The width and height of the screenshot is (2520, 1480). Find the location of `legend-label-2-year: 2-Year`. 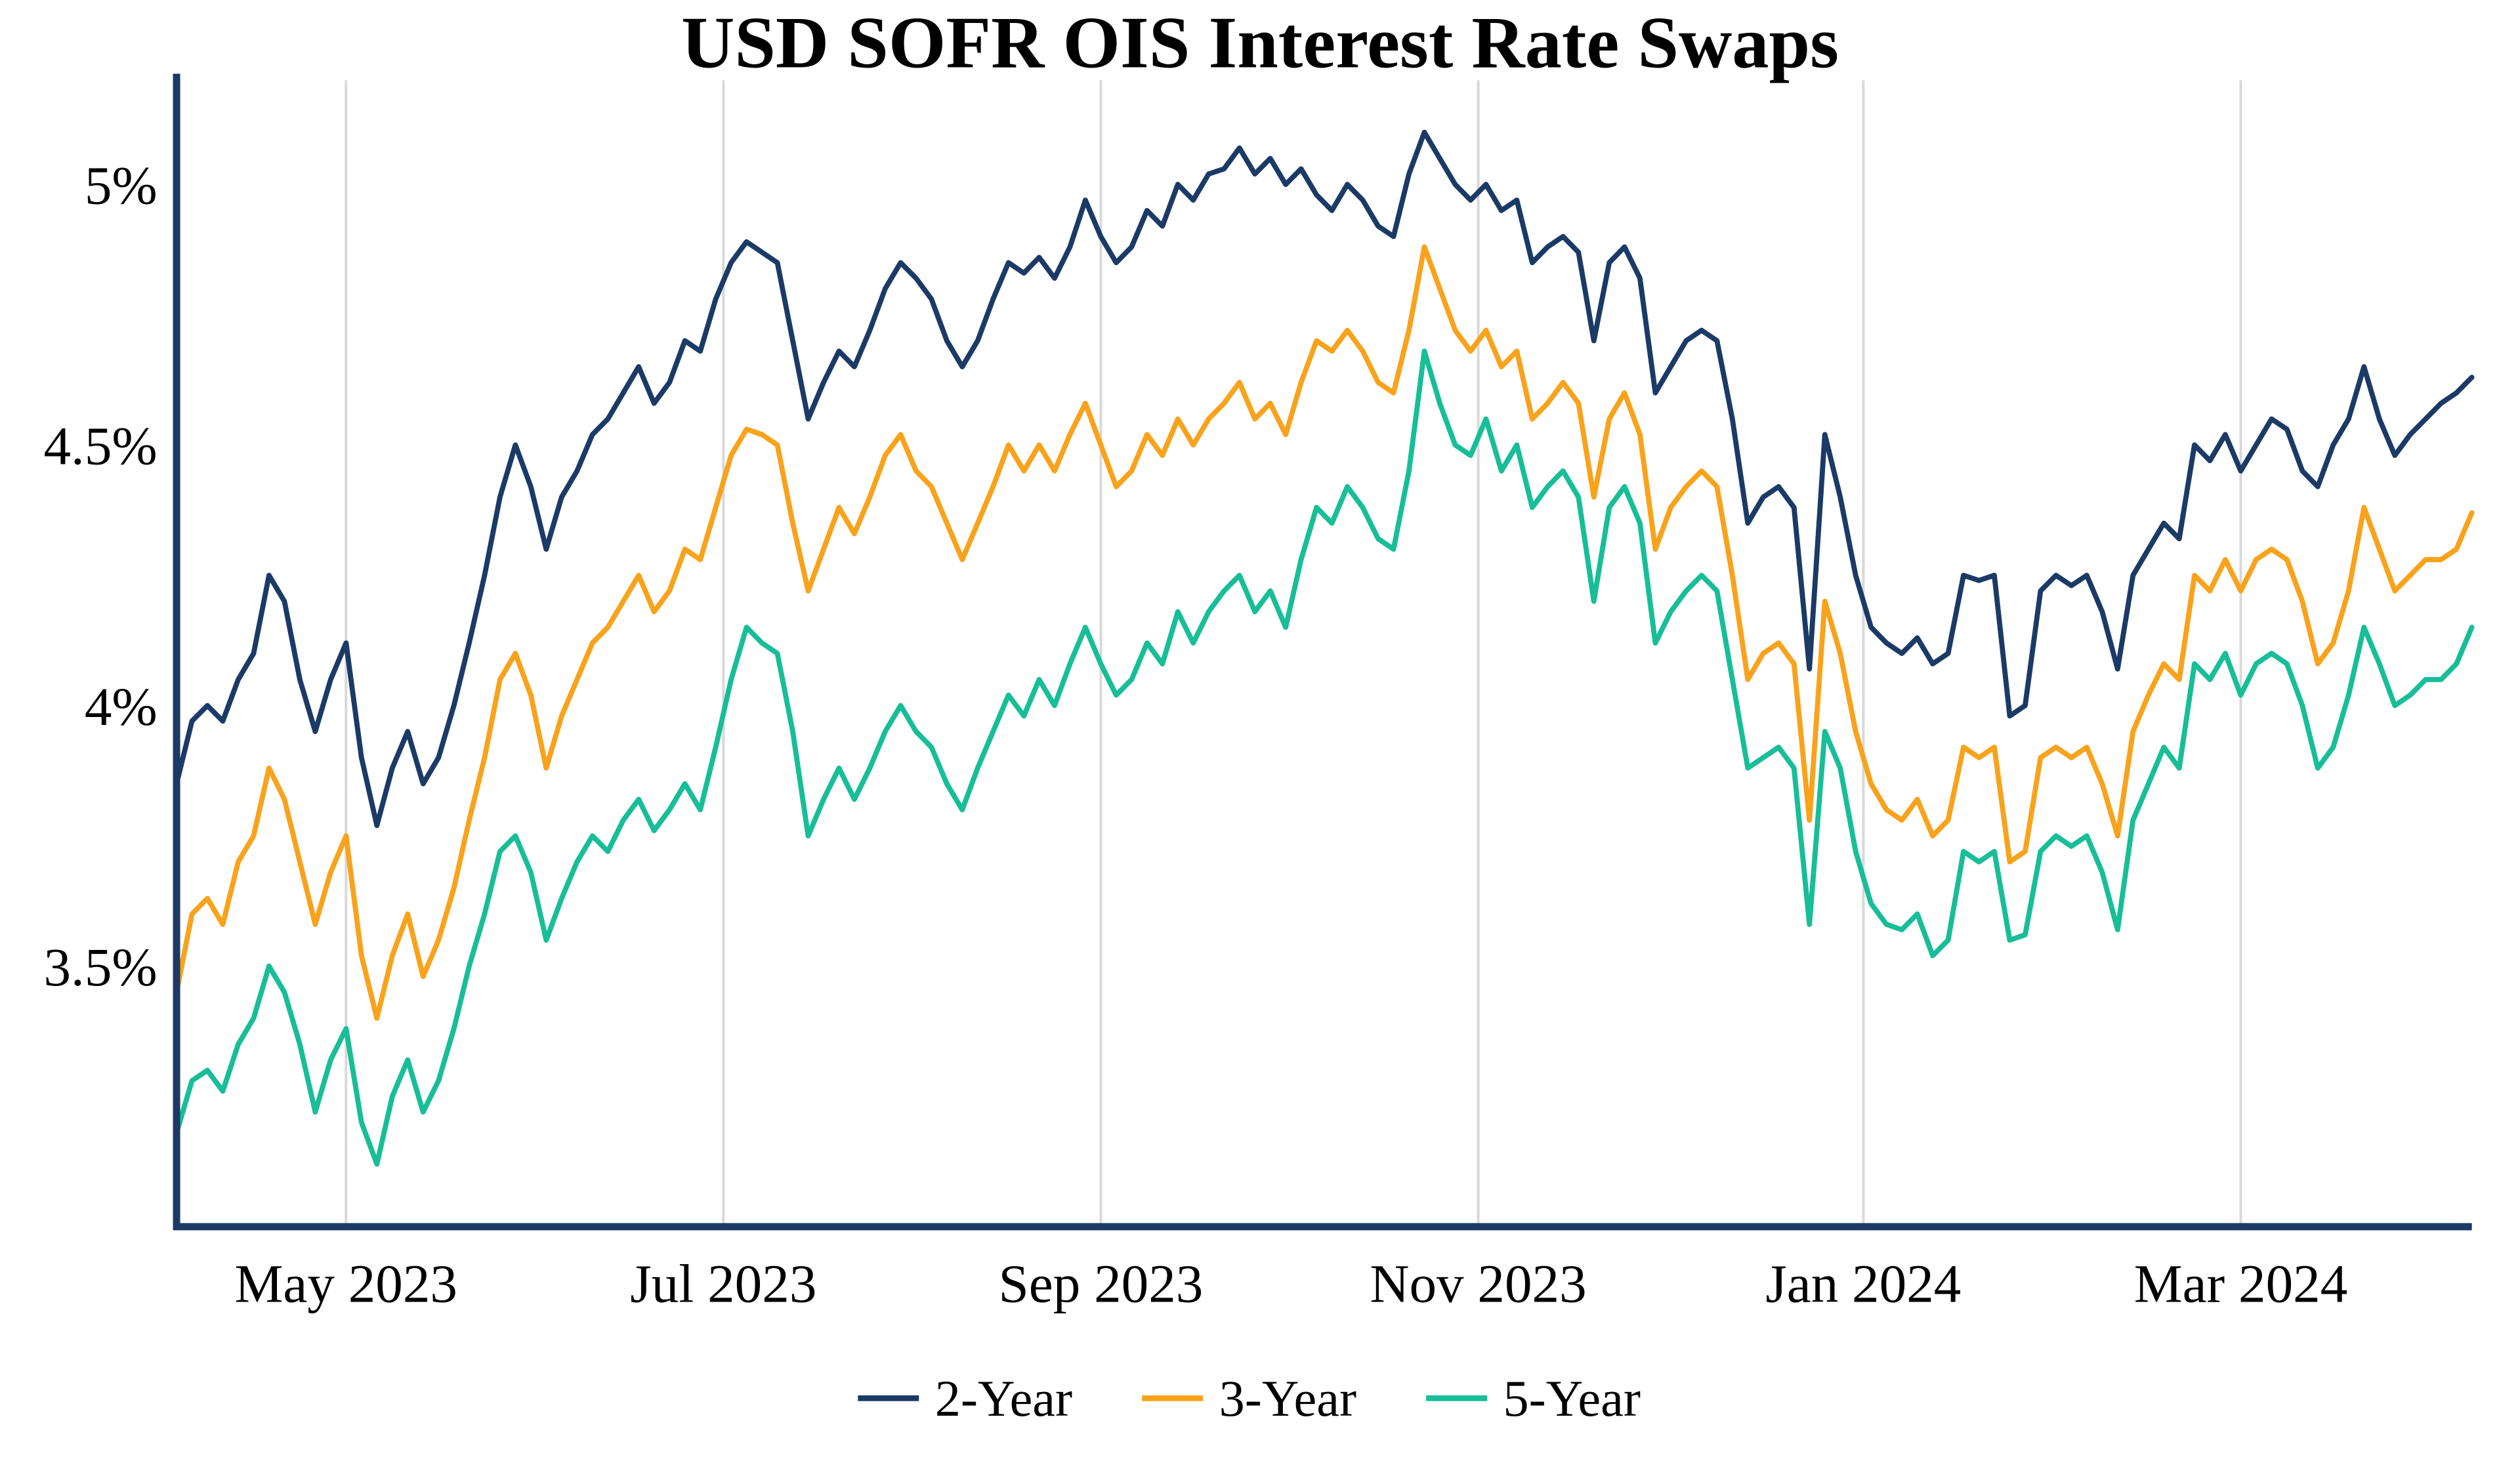

legend-label-2-year: 2-Year is located at coordinates (1003, 1398).